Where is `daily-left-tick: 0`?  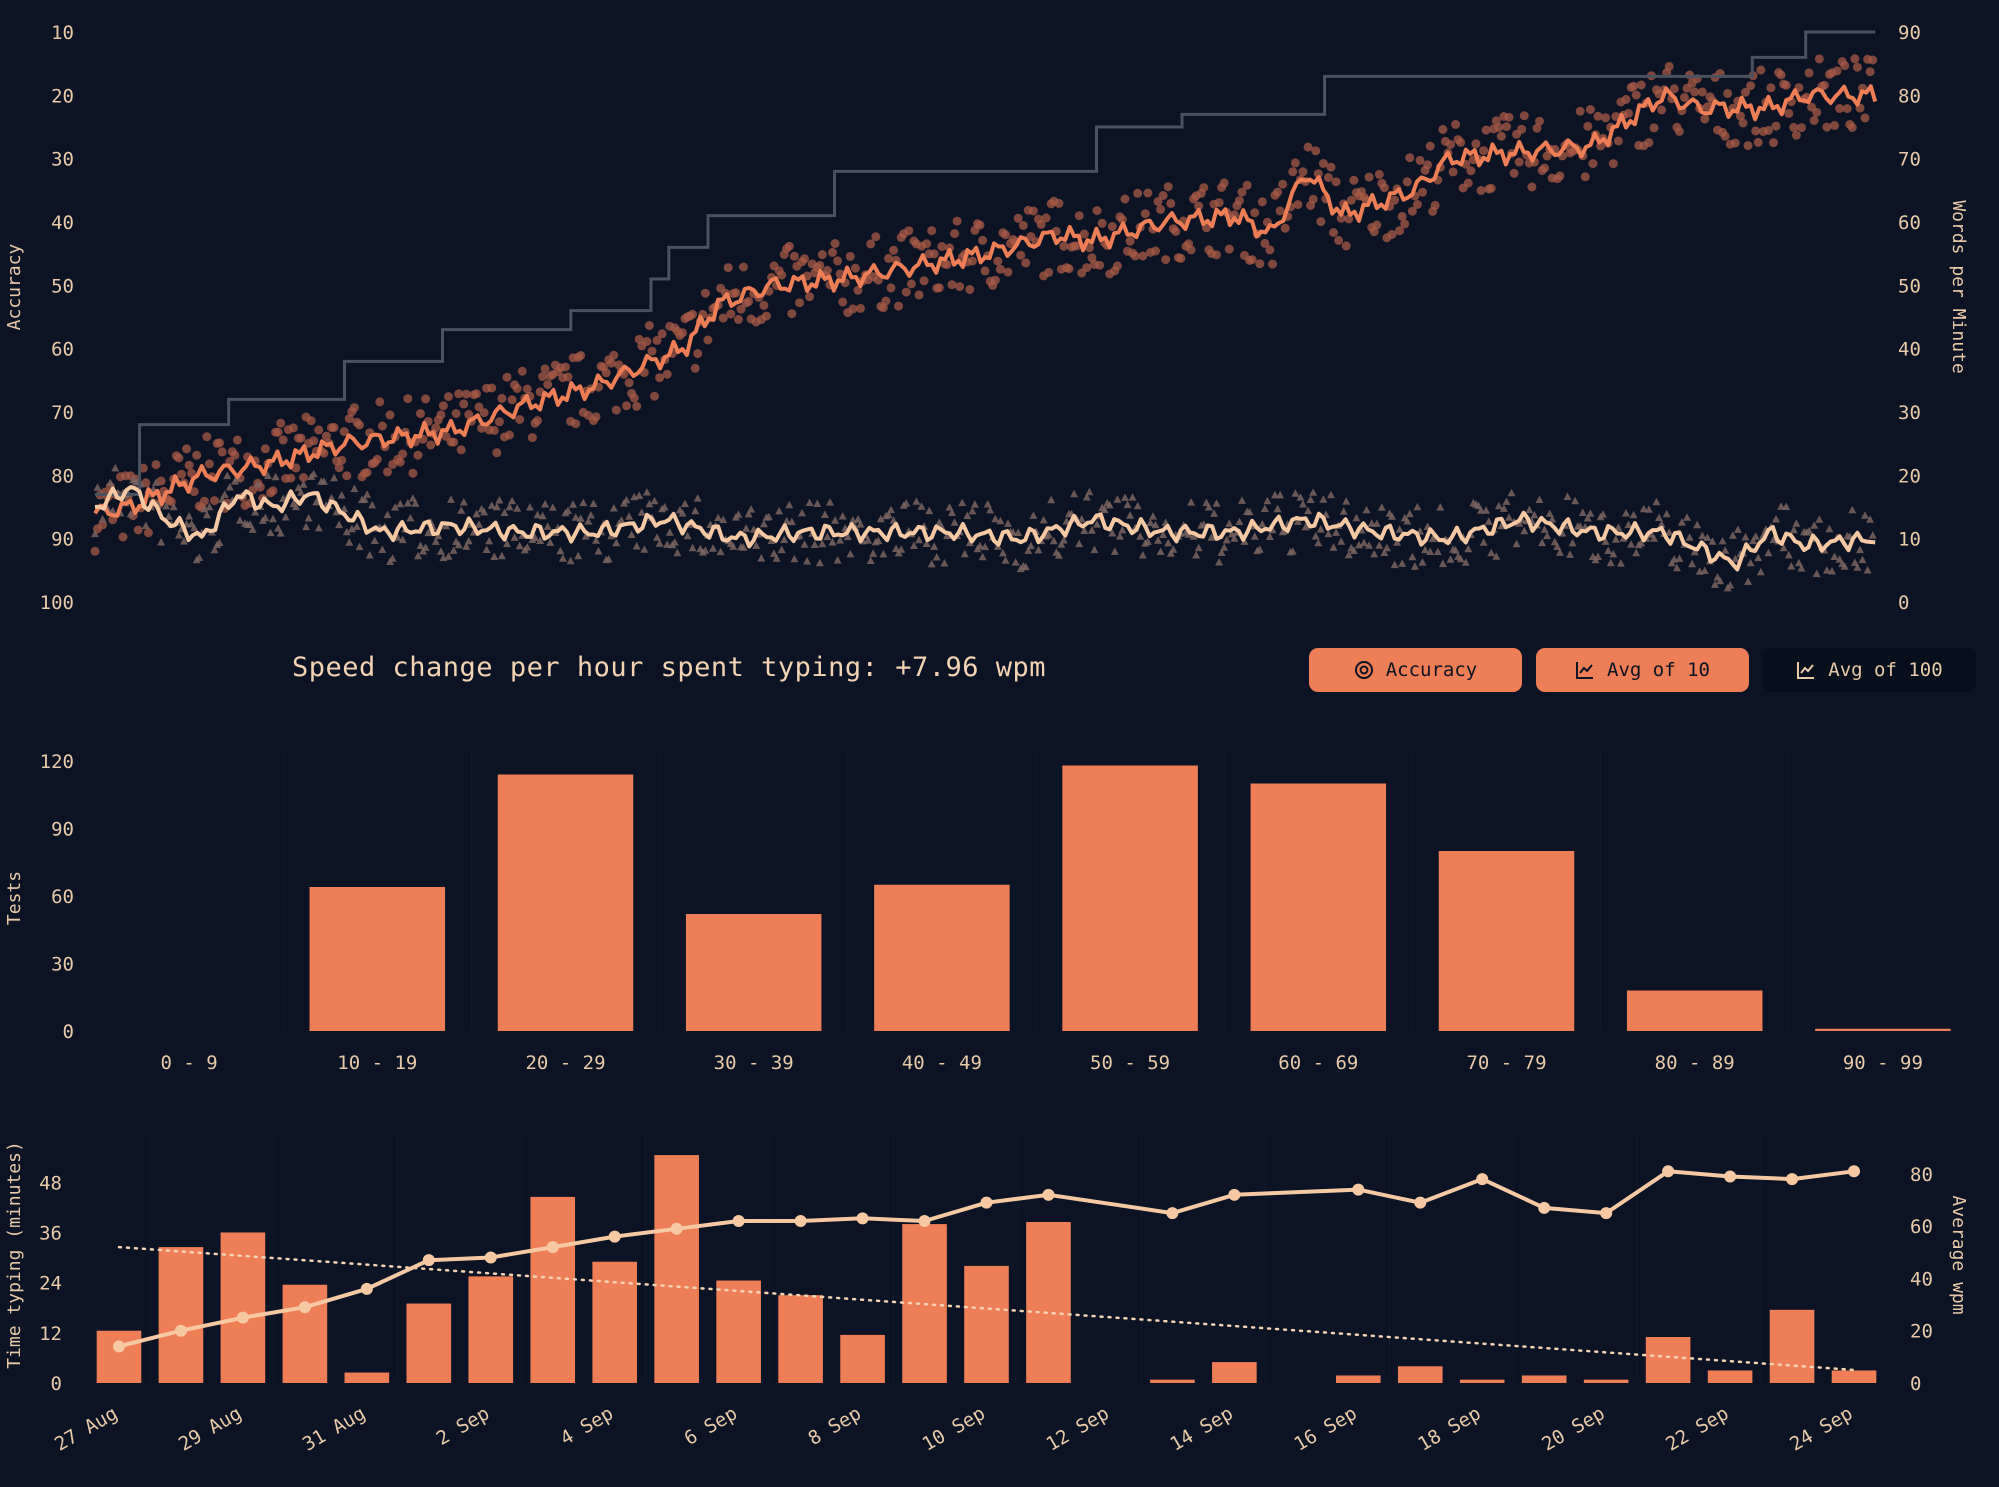
daily-left-tick: 0 is located at coordinates (56, 1384).